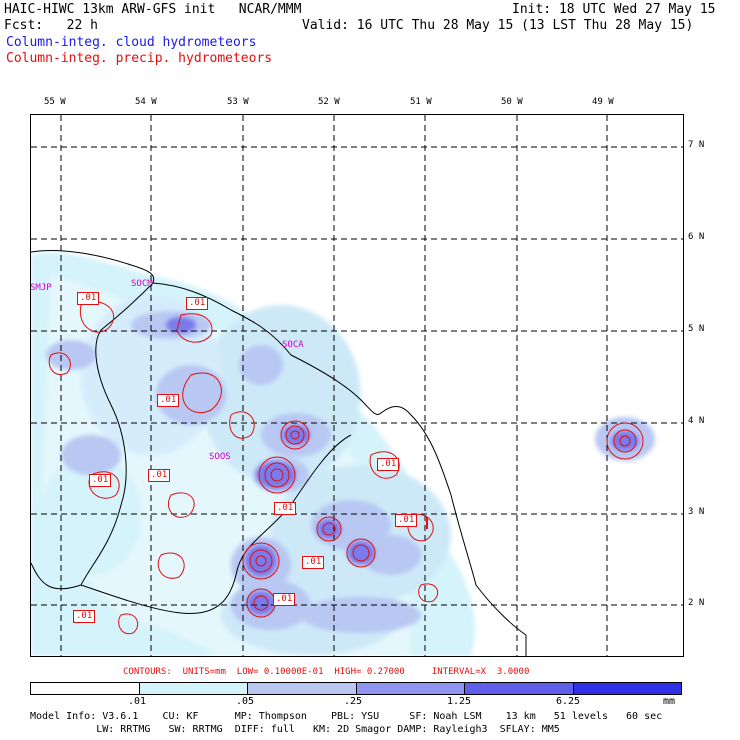 This screenshot has width=740, height=740. Describe the element at coordinates (329, 102) in the screenshot. I see `lon-label: 52 W` at that location.